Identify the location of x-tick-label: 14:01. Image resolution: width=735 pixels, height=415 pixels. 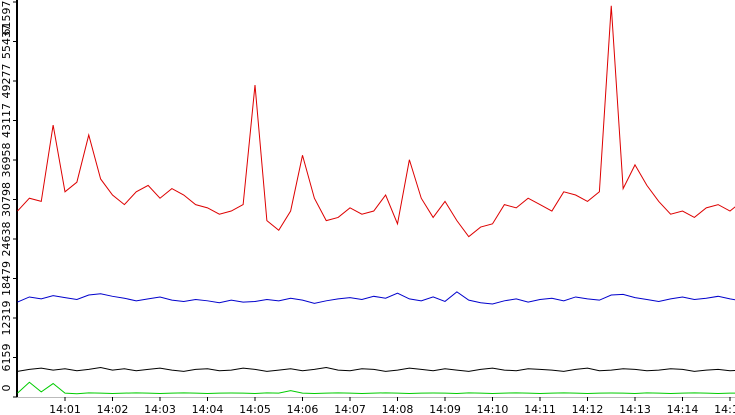
(65, 409).